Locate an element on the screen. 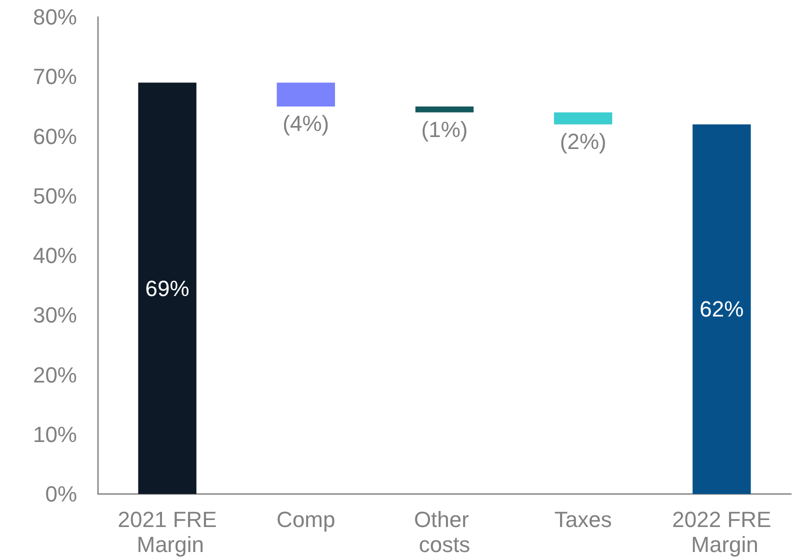  y-tick-label: 70% is located at coordinates (54, 77).